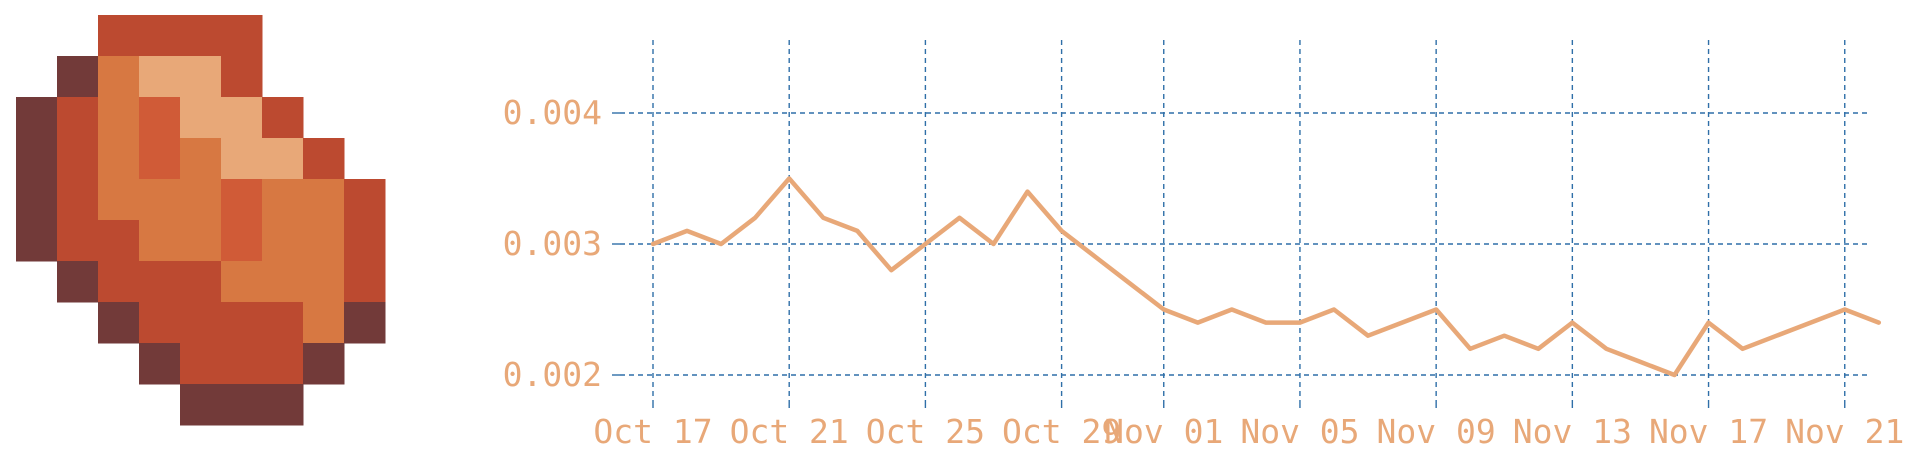 The width and height of the screenshot is (1910, 459). I want to click on x-tick-label: Nov 09, so click(1436, 431).